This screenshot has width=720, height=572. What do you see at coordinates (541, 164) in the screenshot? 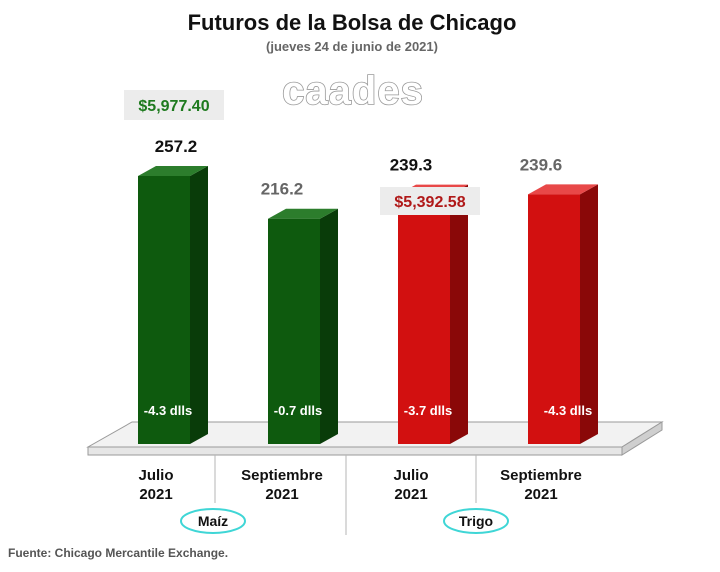
I see `bar-value-label: 239.6` at bounding box center [541, 164].